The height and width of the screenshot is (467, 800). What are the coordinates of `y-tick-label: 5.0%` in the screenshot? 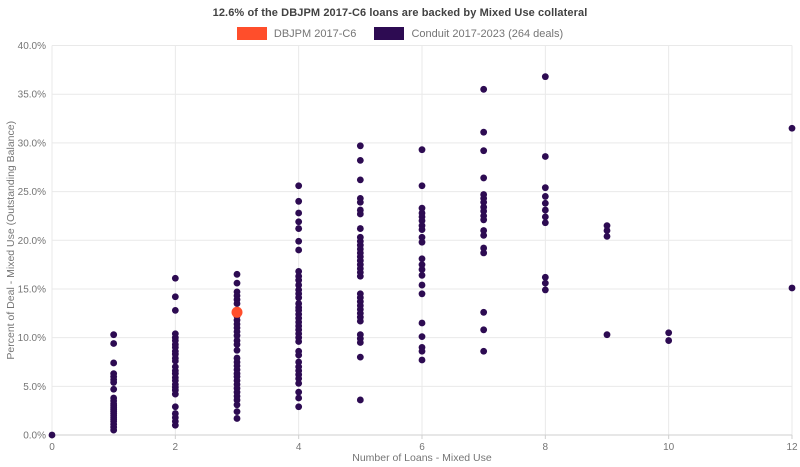 It's located at (34, 387).